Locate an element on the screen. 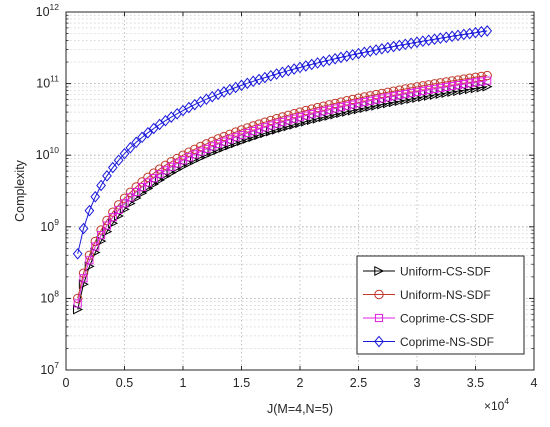  y-tick-label: 1010 is located at coordinates (48, 153).